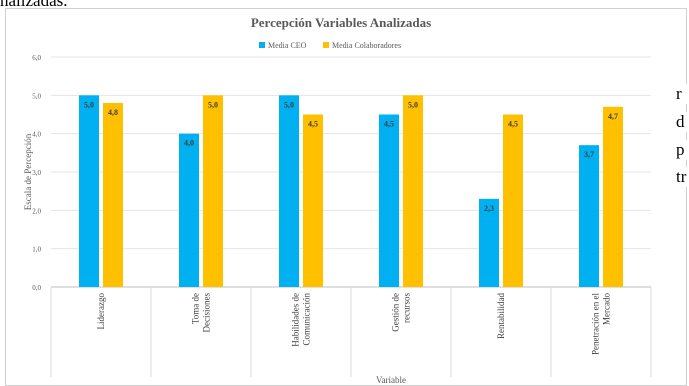 Image resolution: width=689 pixels, height=386 pixels. I want to click on legend-label-1: Media CEO, so click(287, 45).